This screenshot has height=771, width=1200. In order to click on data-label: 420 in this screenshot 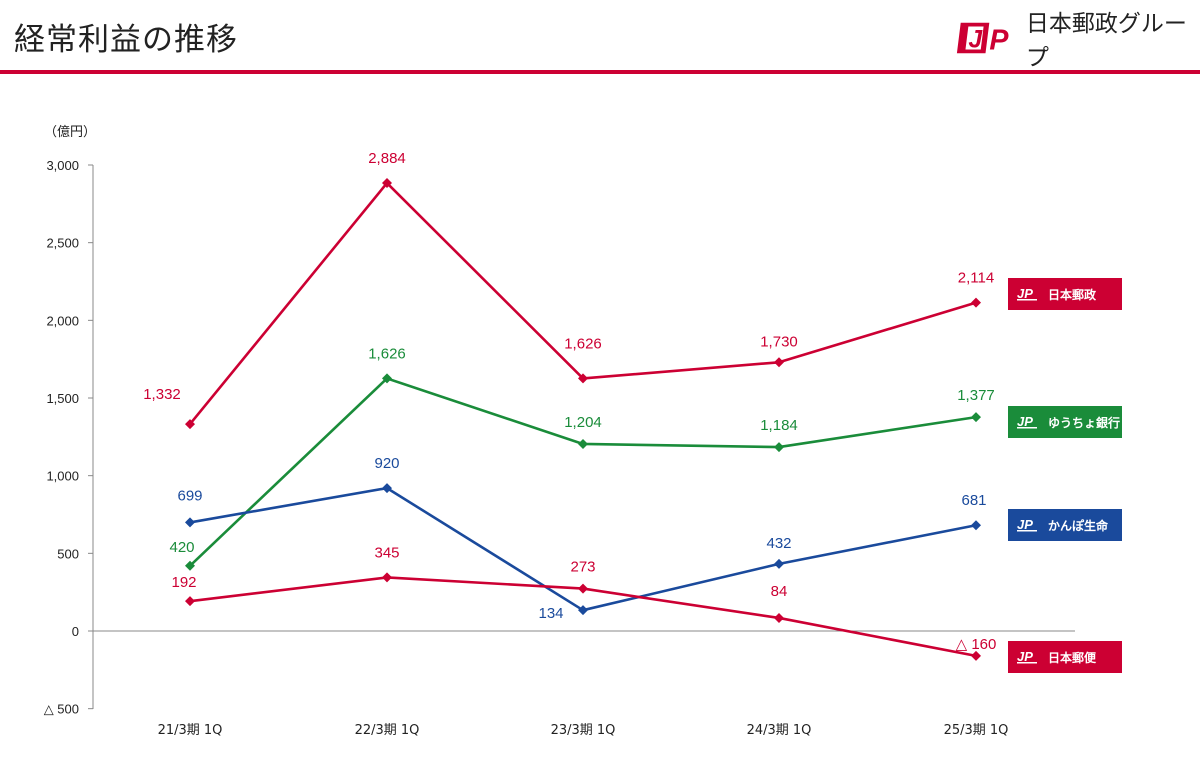, I will do `click(181, 547)`.